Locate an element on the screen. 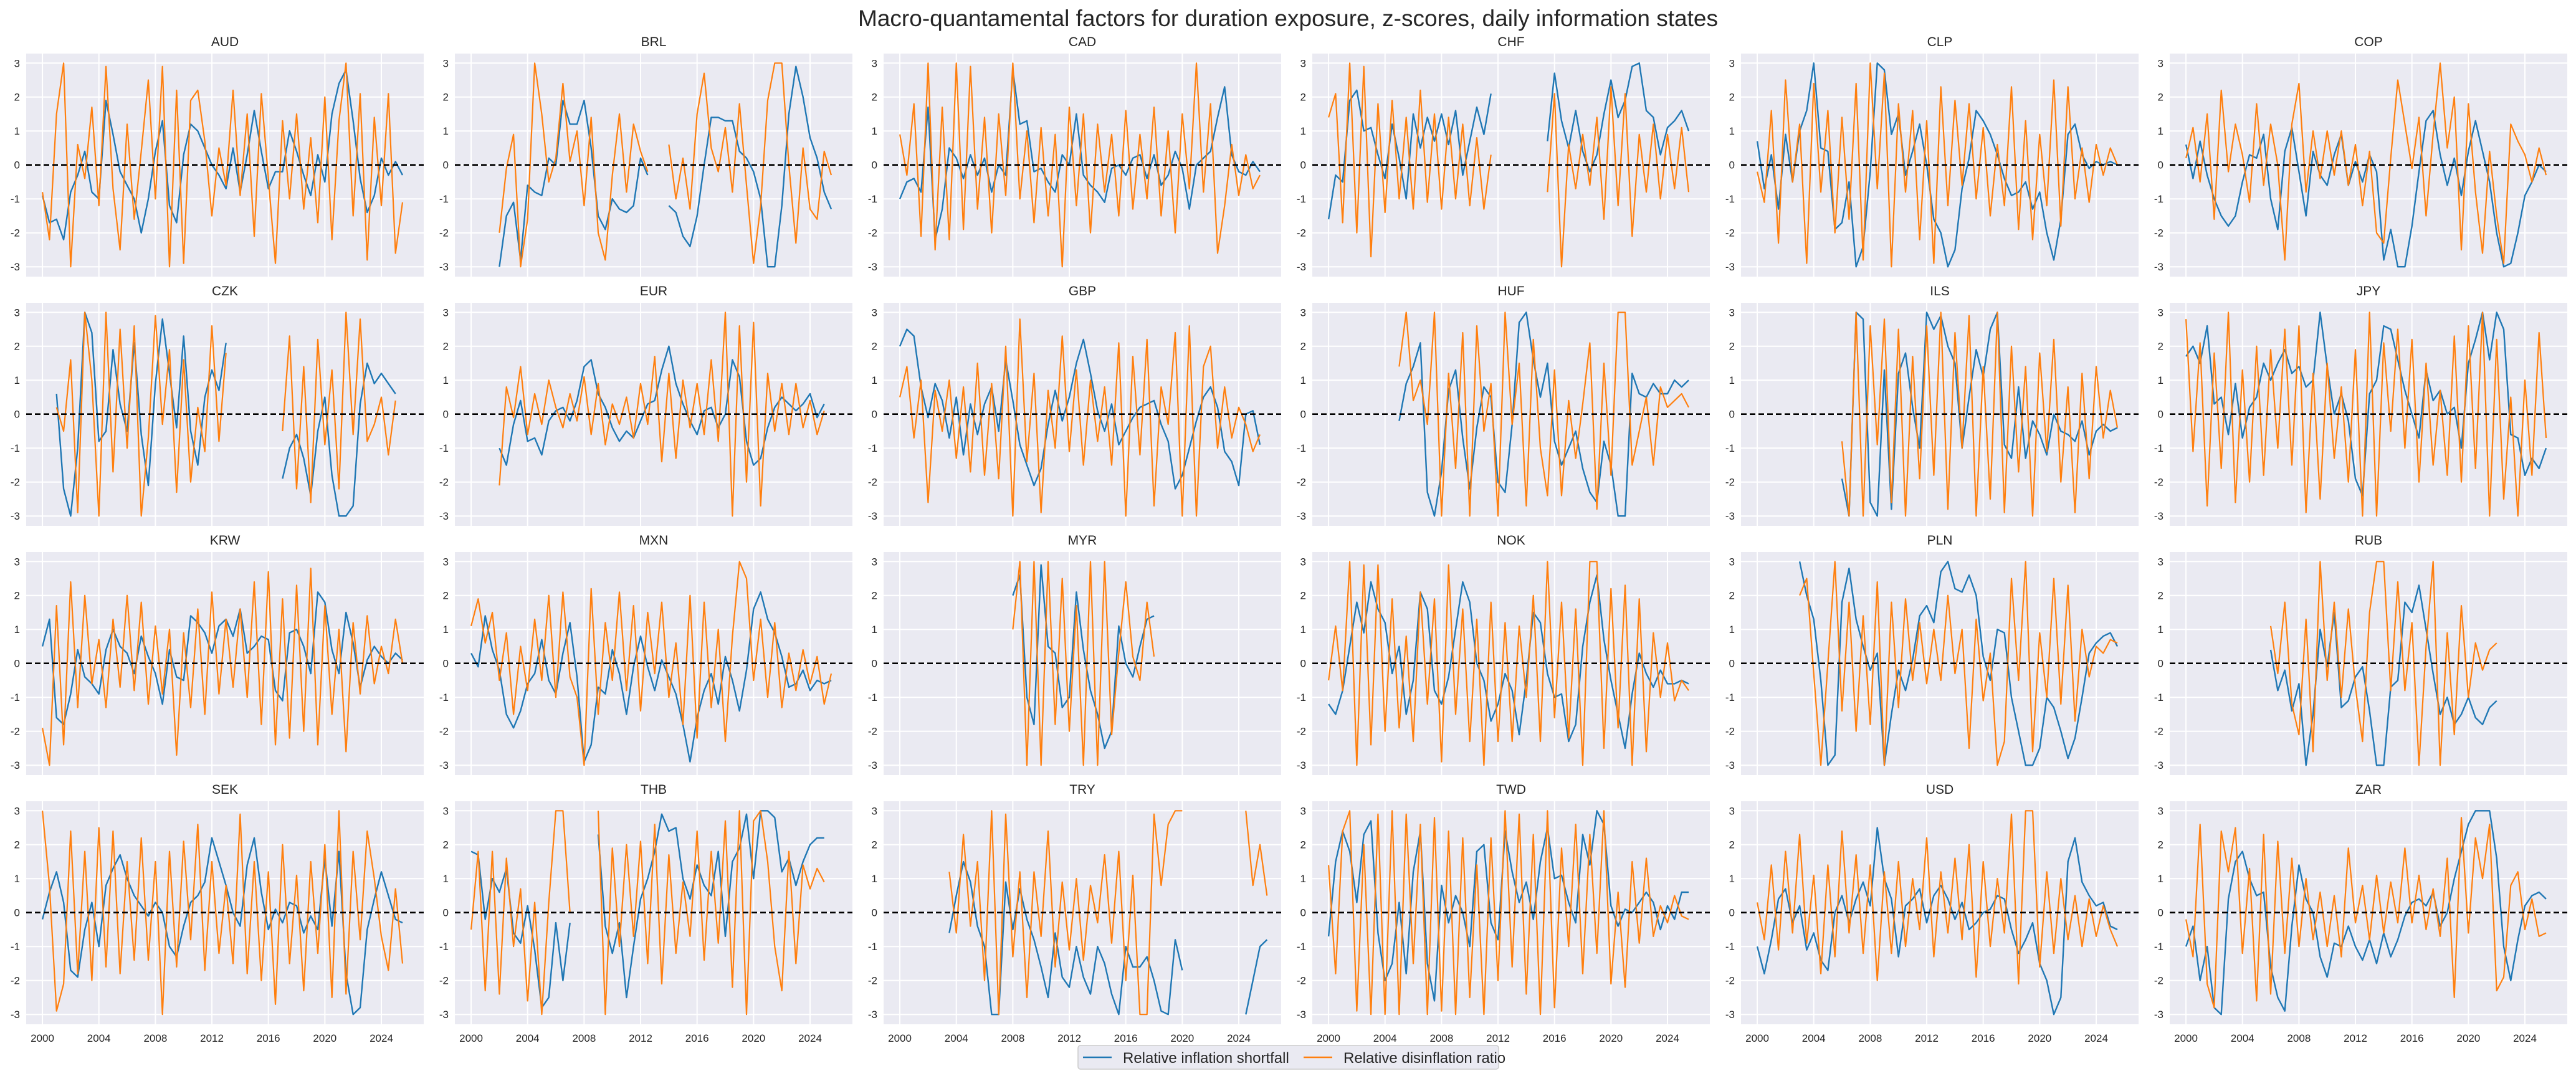 This screenshot has width=2576, height=1076. panel-title: HUF is located at coordinates (1511, 291).